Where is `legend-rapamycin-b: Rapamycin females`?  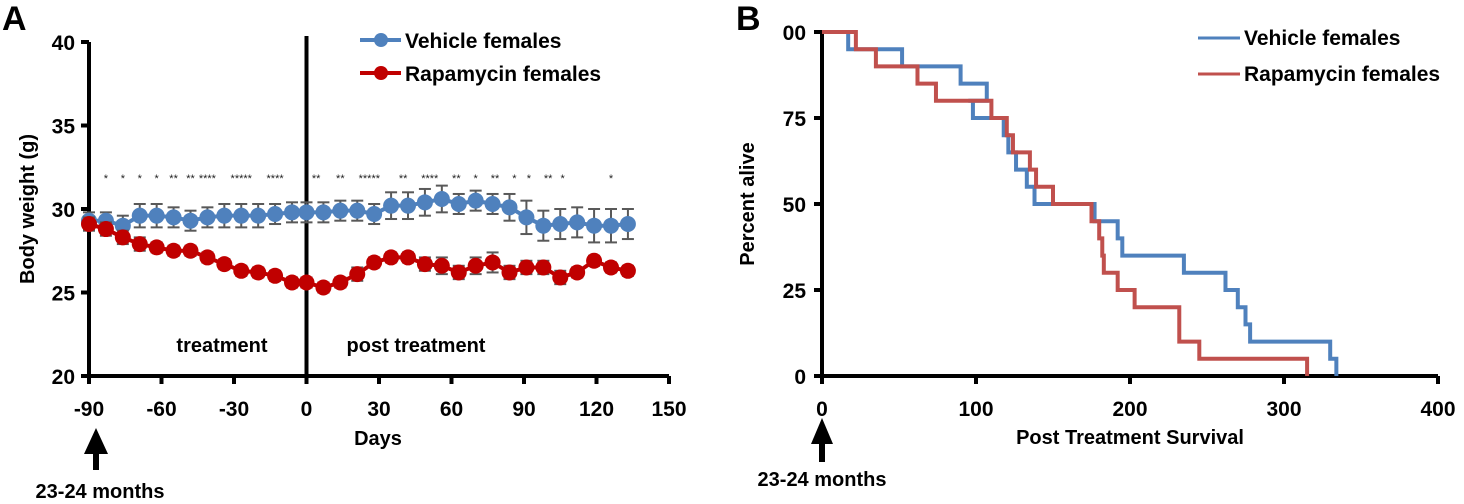
legend-rapamycin-b: Rapamycin females is located at coordinates (1342, 74).